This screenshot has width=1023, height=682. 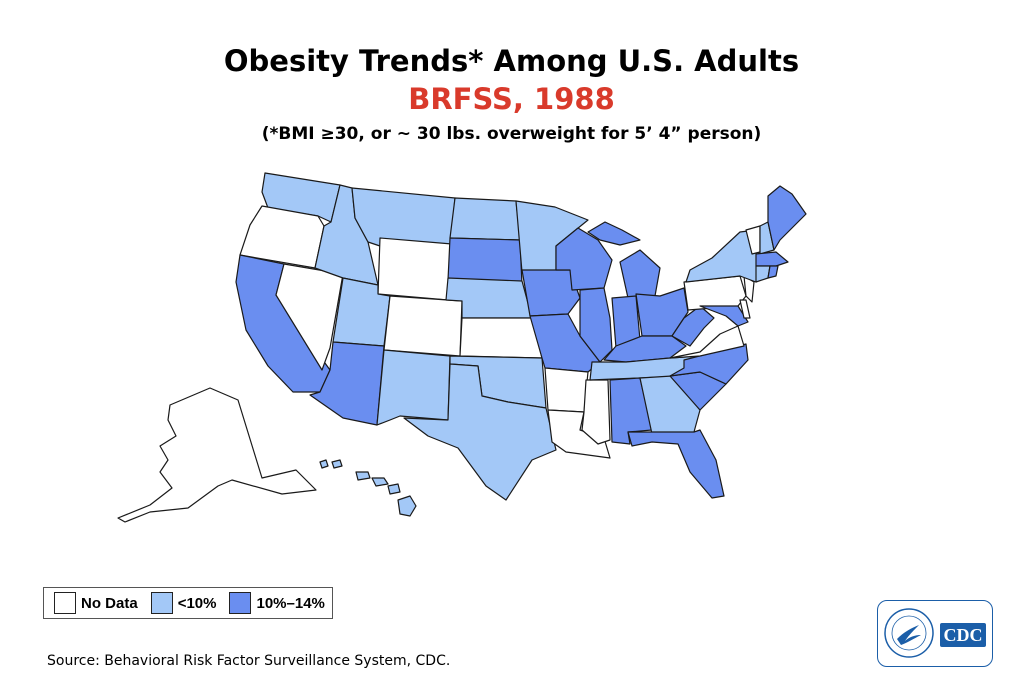 What do you see at coordinates (566, 390) in the screenshot?
I see `state-AR` at bounding box center [566, 390].